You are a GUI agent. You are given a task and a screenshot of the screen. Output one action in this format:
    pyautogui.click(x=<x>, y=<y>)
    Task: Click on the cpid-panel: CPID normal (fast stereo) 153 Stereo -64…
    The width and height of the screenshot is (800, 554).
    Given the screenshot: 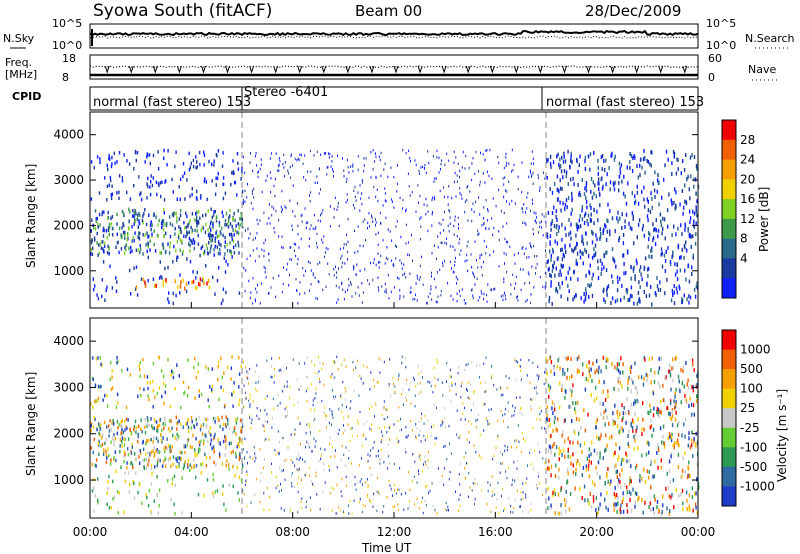 What is the action you would take?
    pyautogui.click(x=358, y=98)
    